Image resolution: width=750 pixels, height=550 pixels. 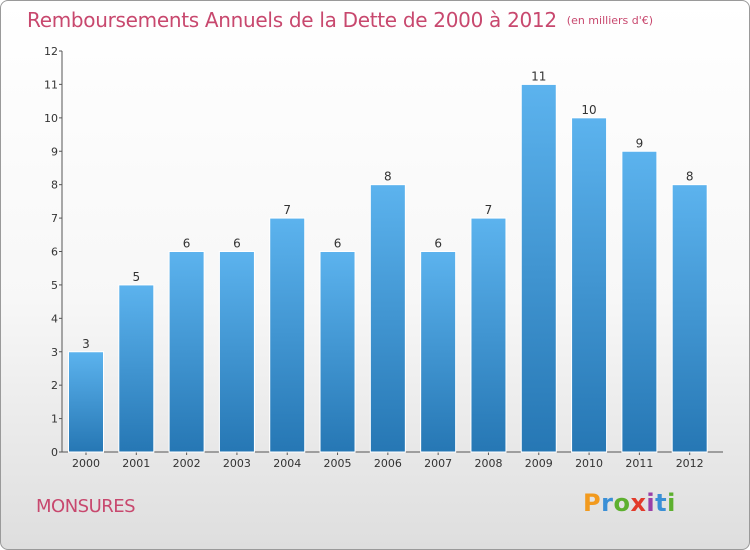 What do you see at coordinates (489, 210) in the screenshot?
I see `data-label-2008: 7` at bounding box center [489, 210].